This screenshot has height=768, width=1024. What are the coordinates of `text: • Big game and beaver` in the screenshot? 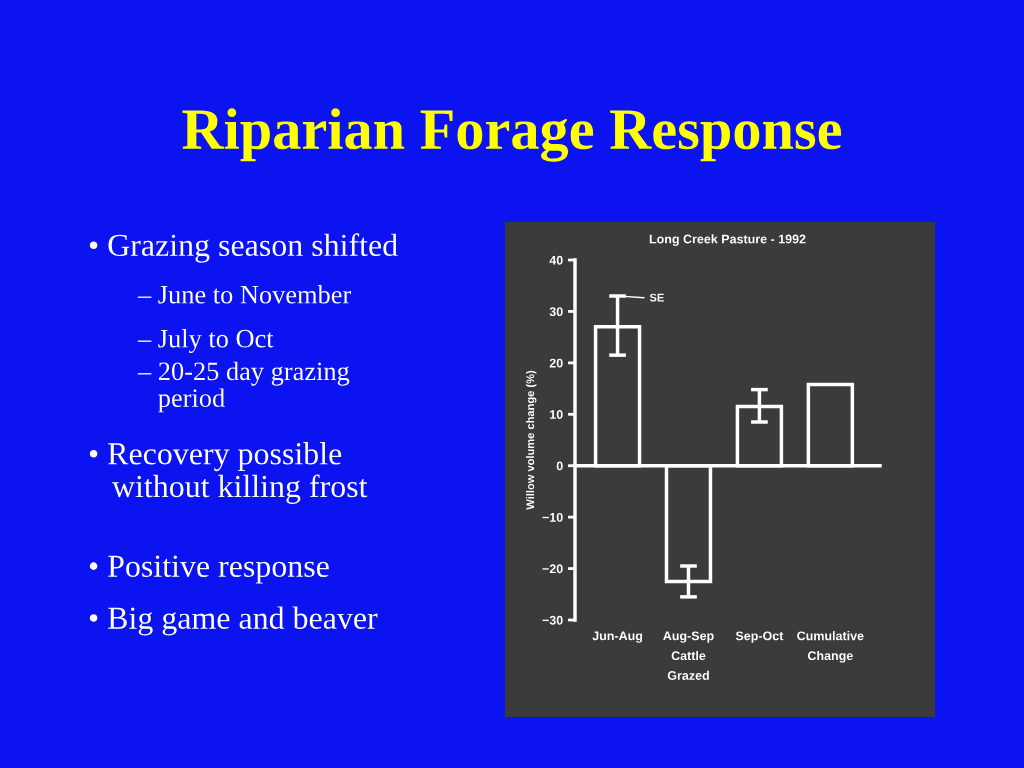 It's located at (233, 621).